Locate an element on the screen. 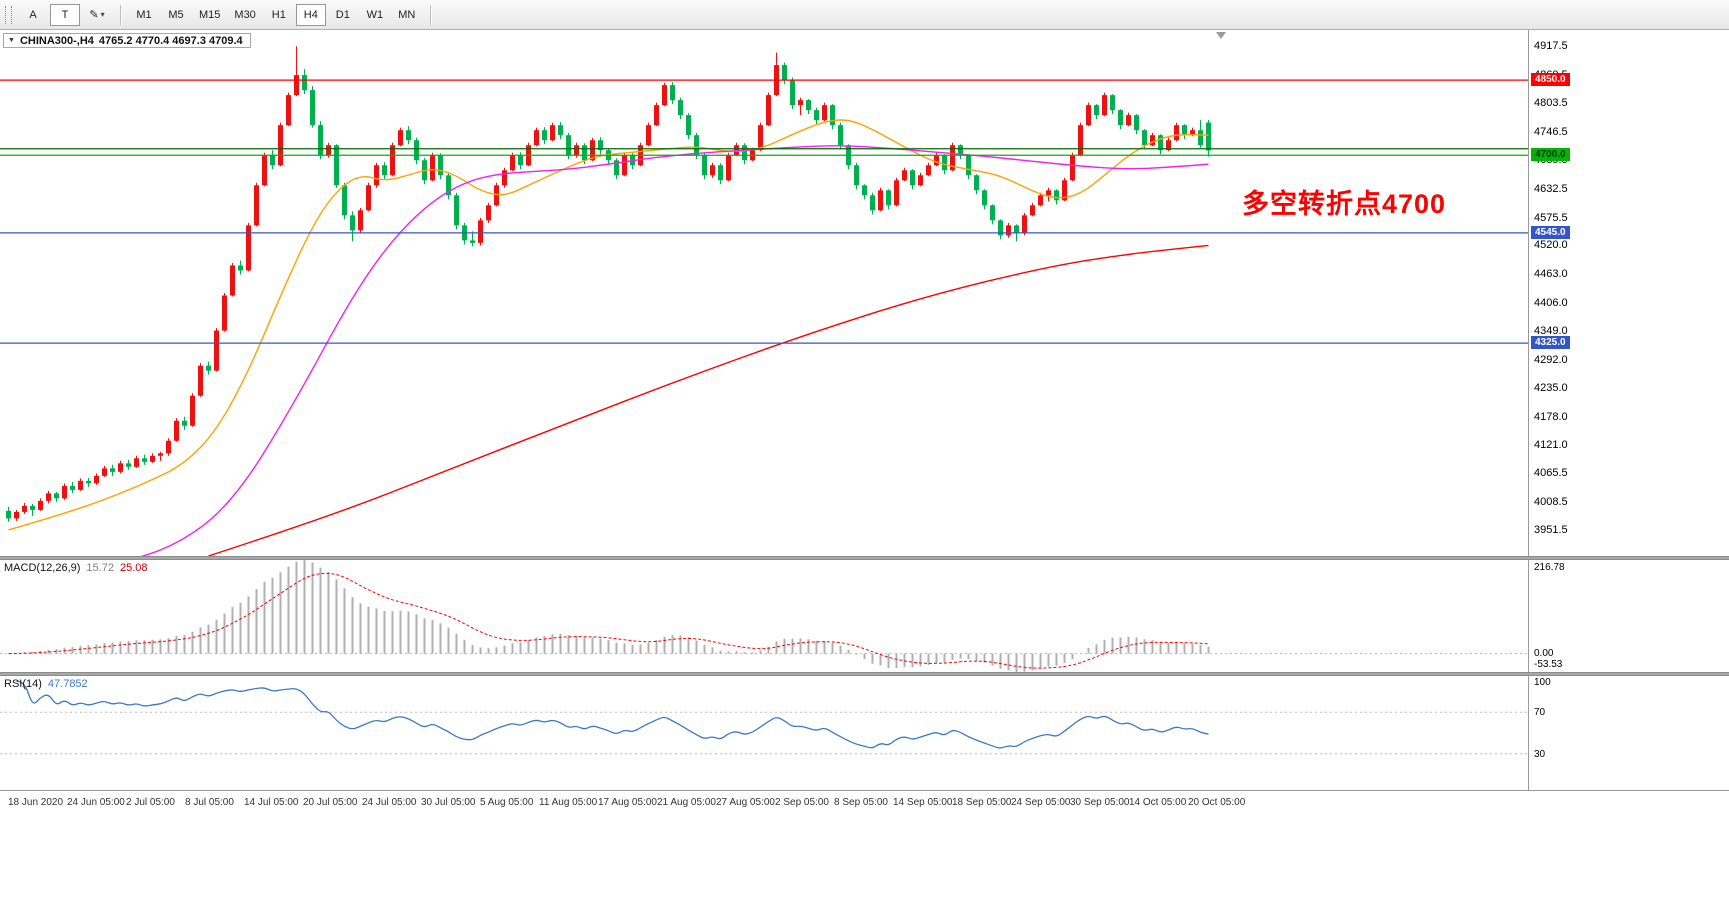  price-badge-4325.0: 4325.0 is located at coordinates (1550, 343).